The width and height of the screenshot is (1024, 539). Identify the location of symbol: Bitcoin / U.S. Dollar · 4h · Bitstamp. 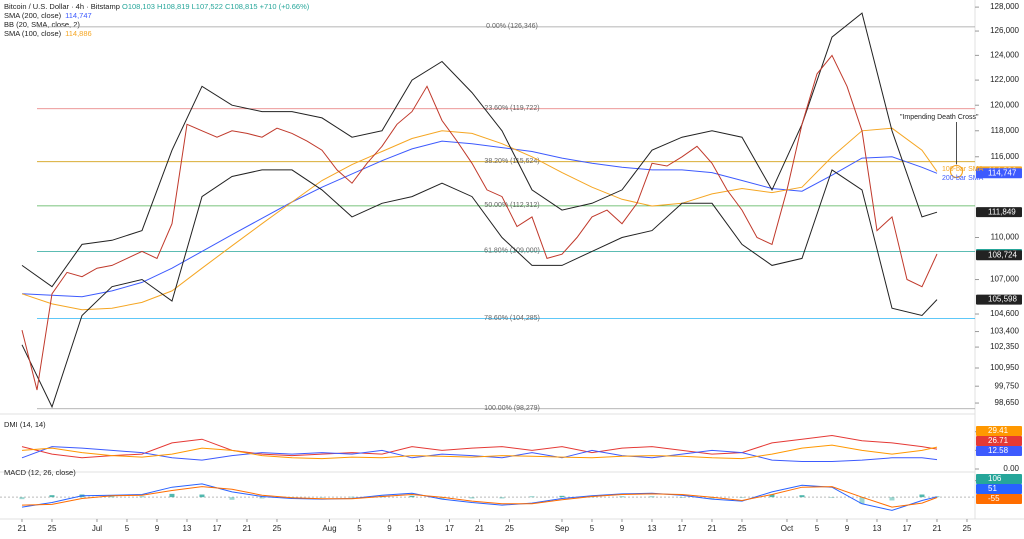
(62, 6).